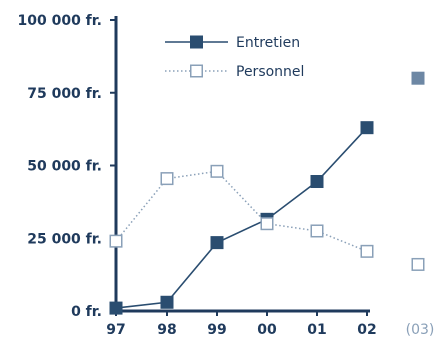  Describe the element at coordinates (234, 57) in the screenshot. I see `legend: Entretien Personnel` at that location.